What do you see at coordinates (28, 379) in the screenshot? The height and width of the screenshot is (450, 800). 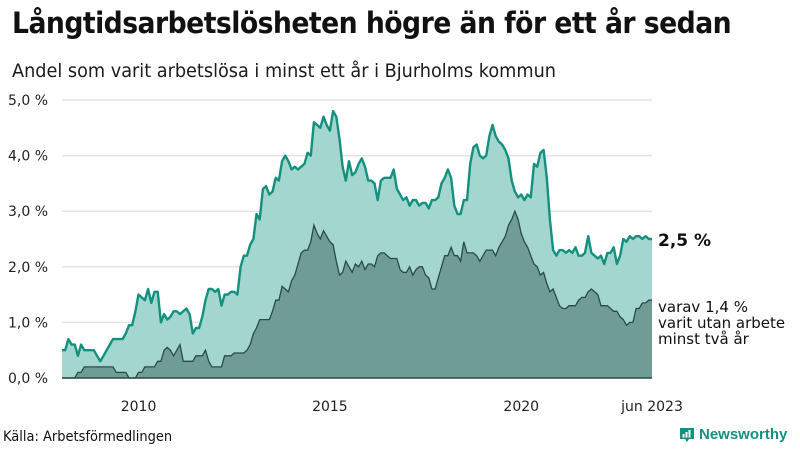 I see `y-tick-label: 0,0 %` at bounding box center [28, 379].